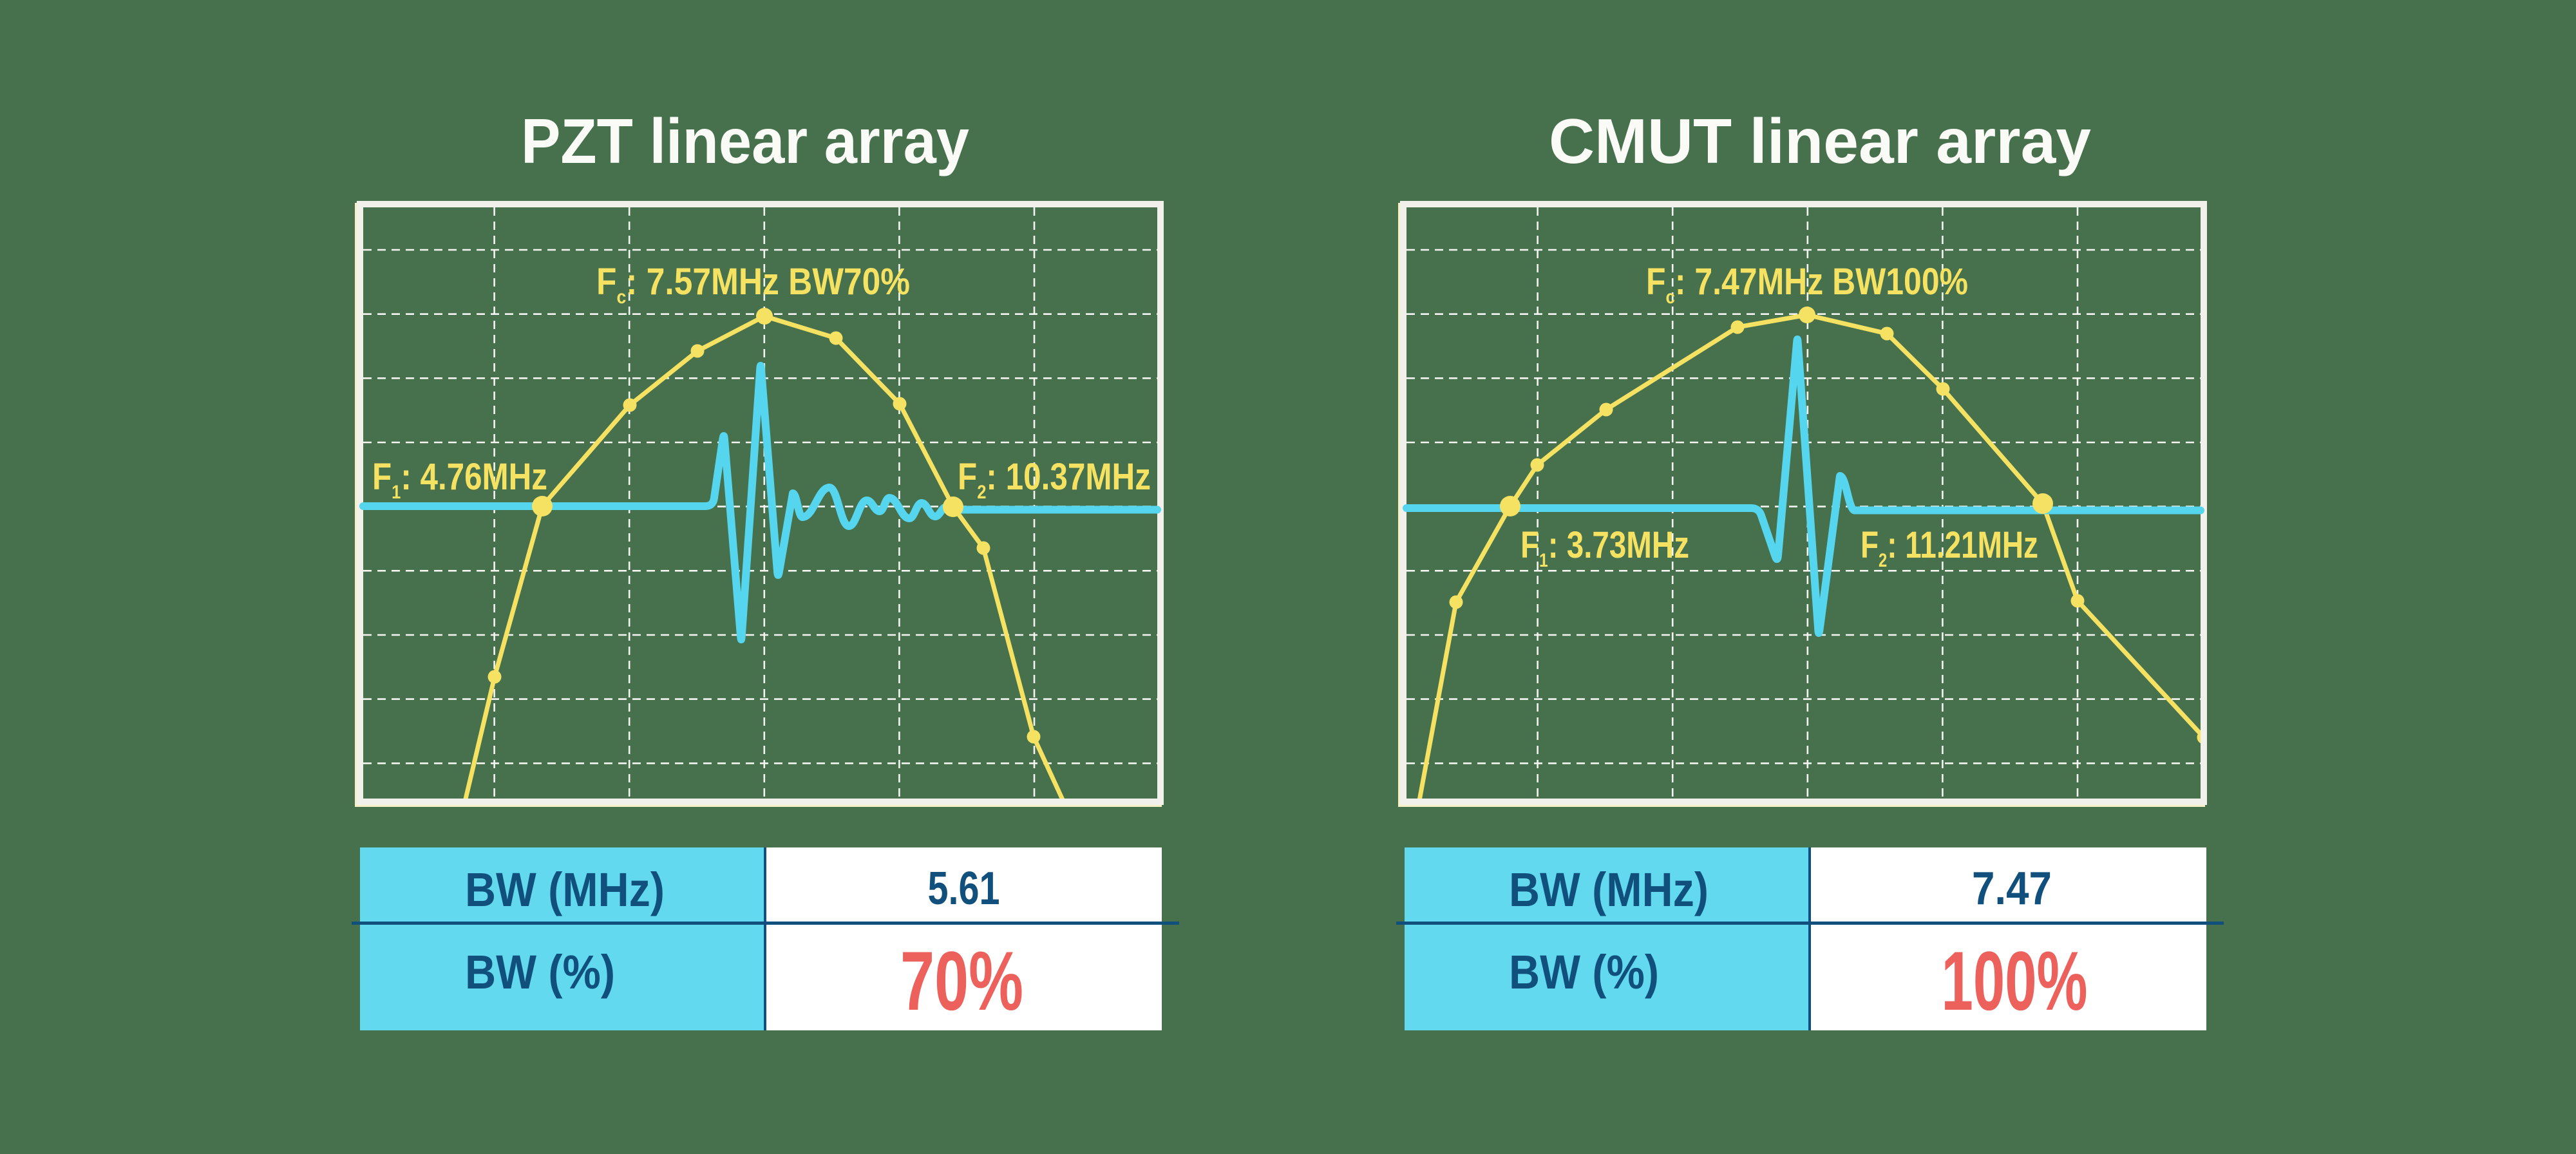 Image resolution: width=2576 pixels, height=1154 pixels. I want to click on svg-text: F2: 11.21MHz, so click(1950, 547).